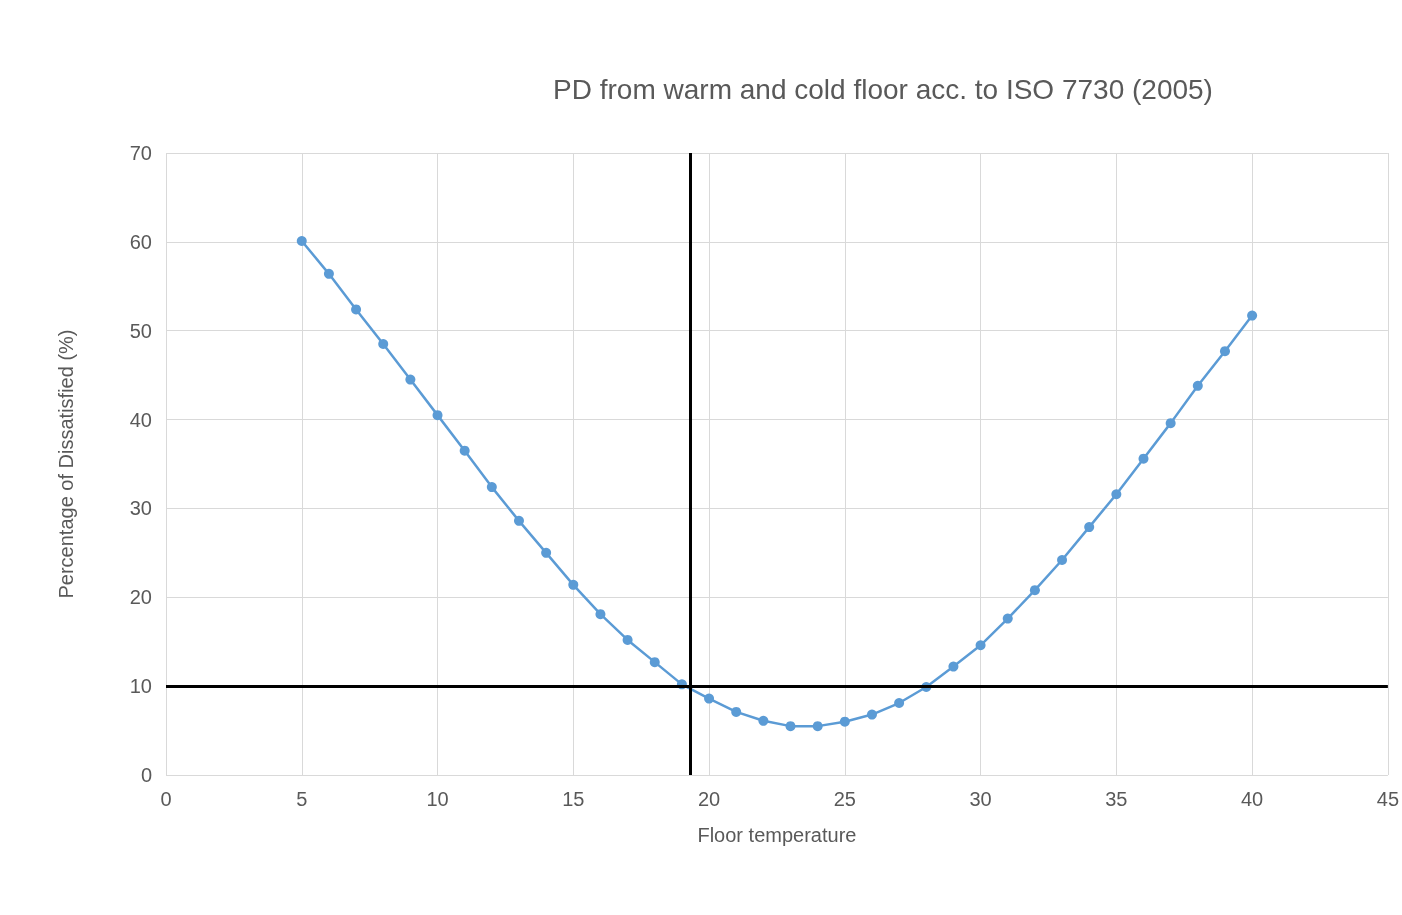 The image size is (1402, 915). I want to click on x-tick-label: 35, so click(1116, 799).